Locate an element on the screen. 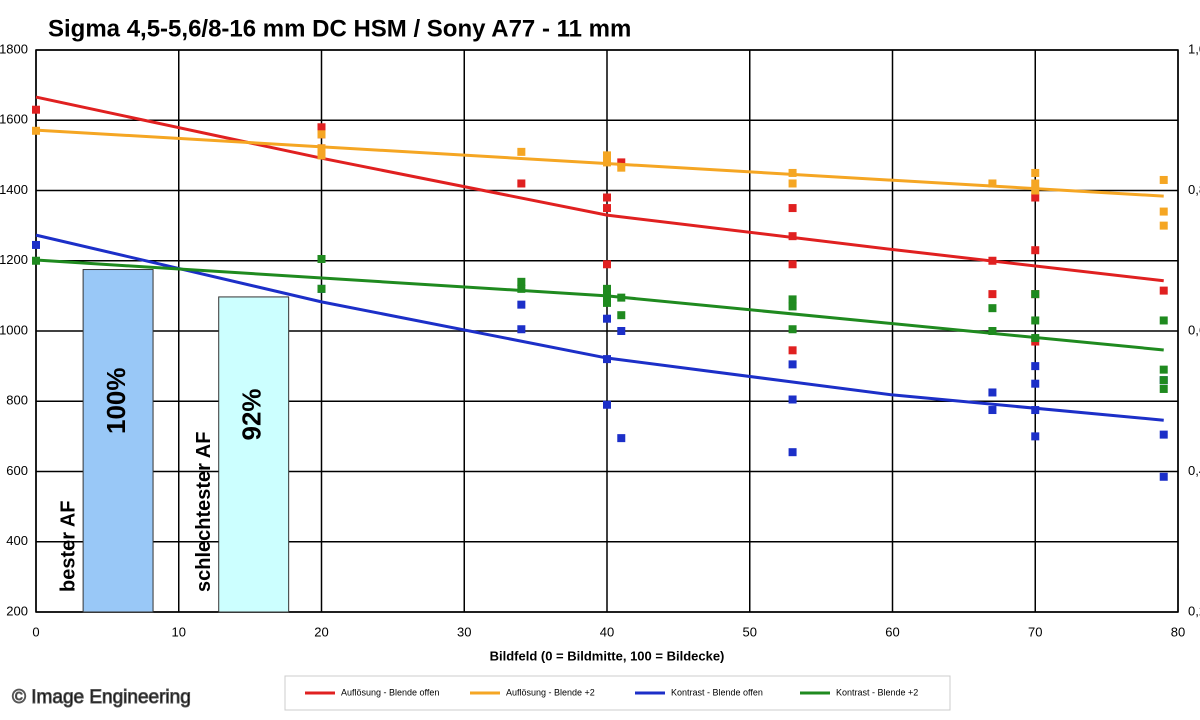 Image resolution: width=1200 pixels, height=720 pixels. x-tick-label: 60 is located at coordinates (892, 631).